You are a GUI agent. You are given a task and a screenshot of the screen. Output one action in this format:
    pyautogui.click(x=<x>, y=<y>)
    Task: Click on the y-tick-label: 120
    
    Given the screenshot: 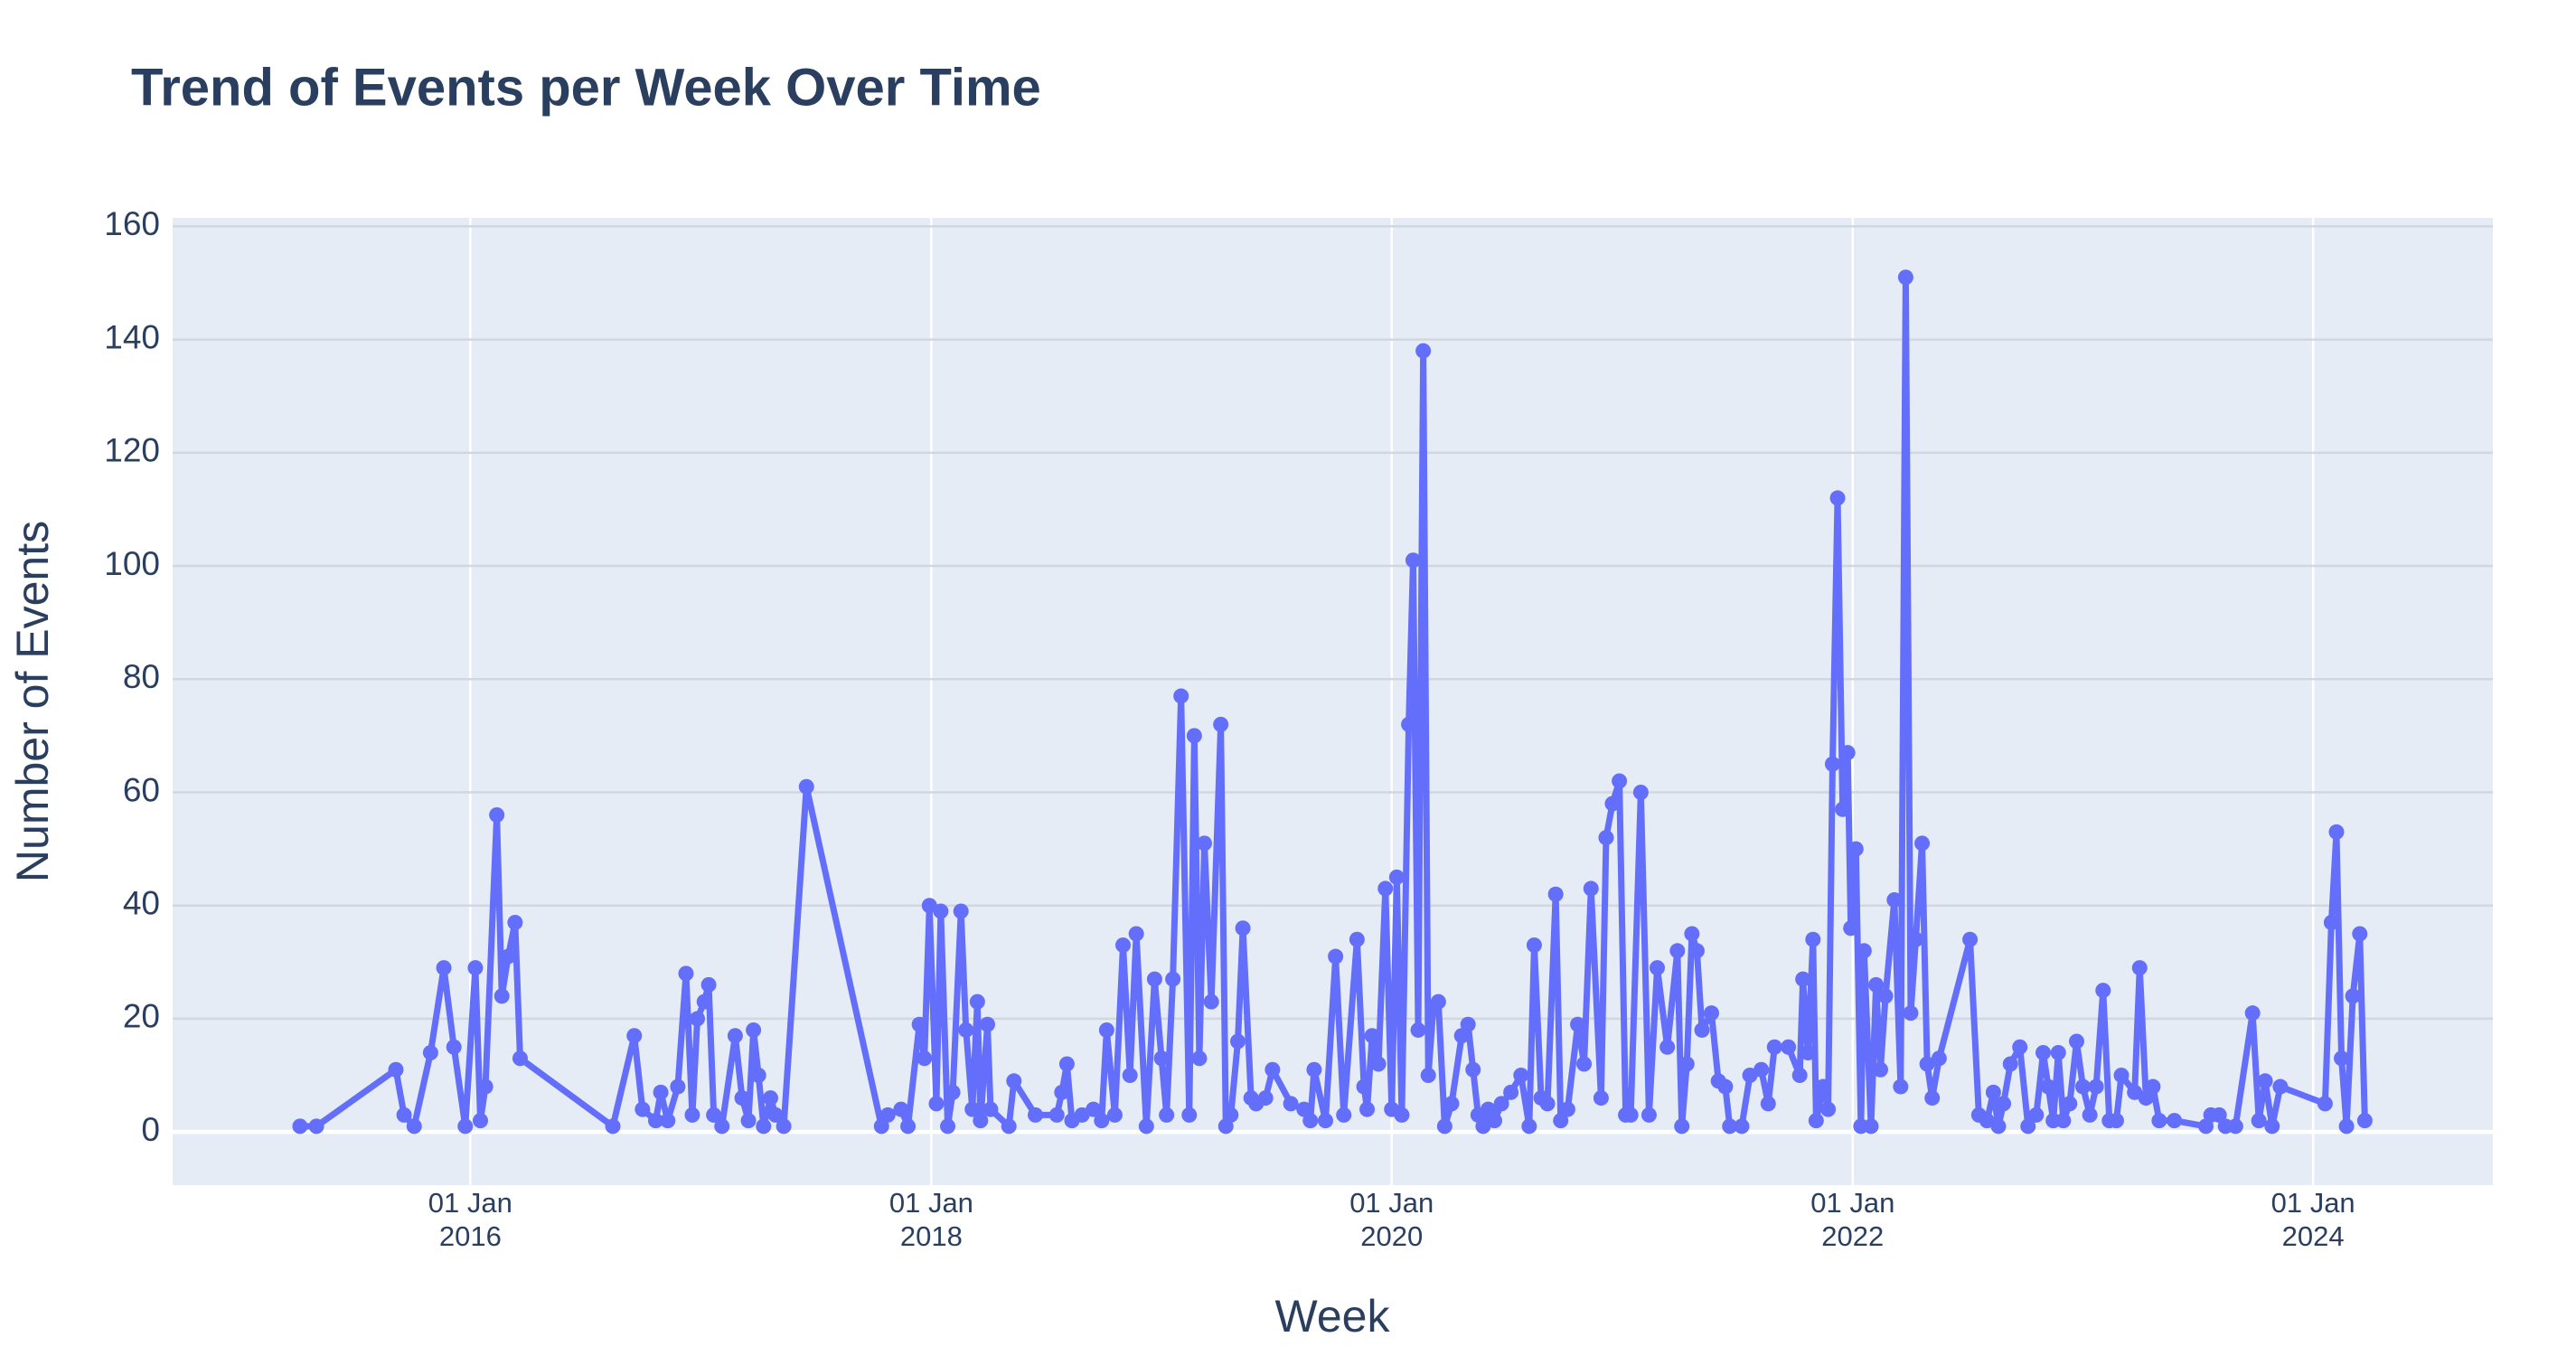 What is the action you would take?
    pyautogui.click(x=132, y=450)
    